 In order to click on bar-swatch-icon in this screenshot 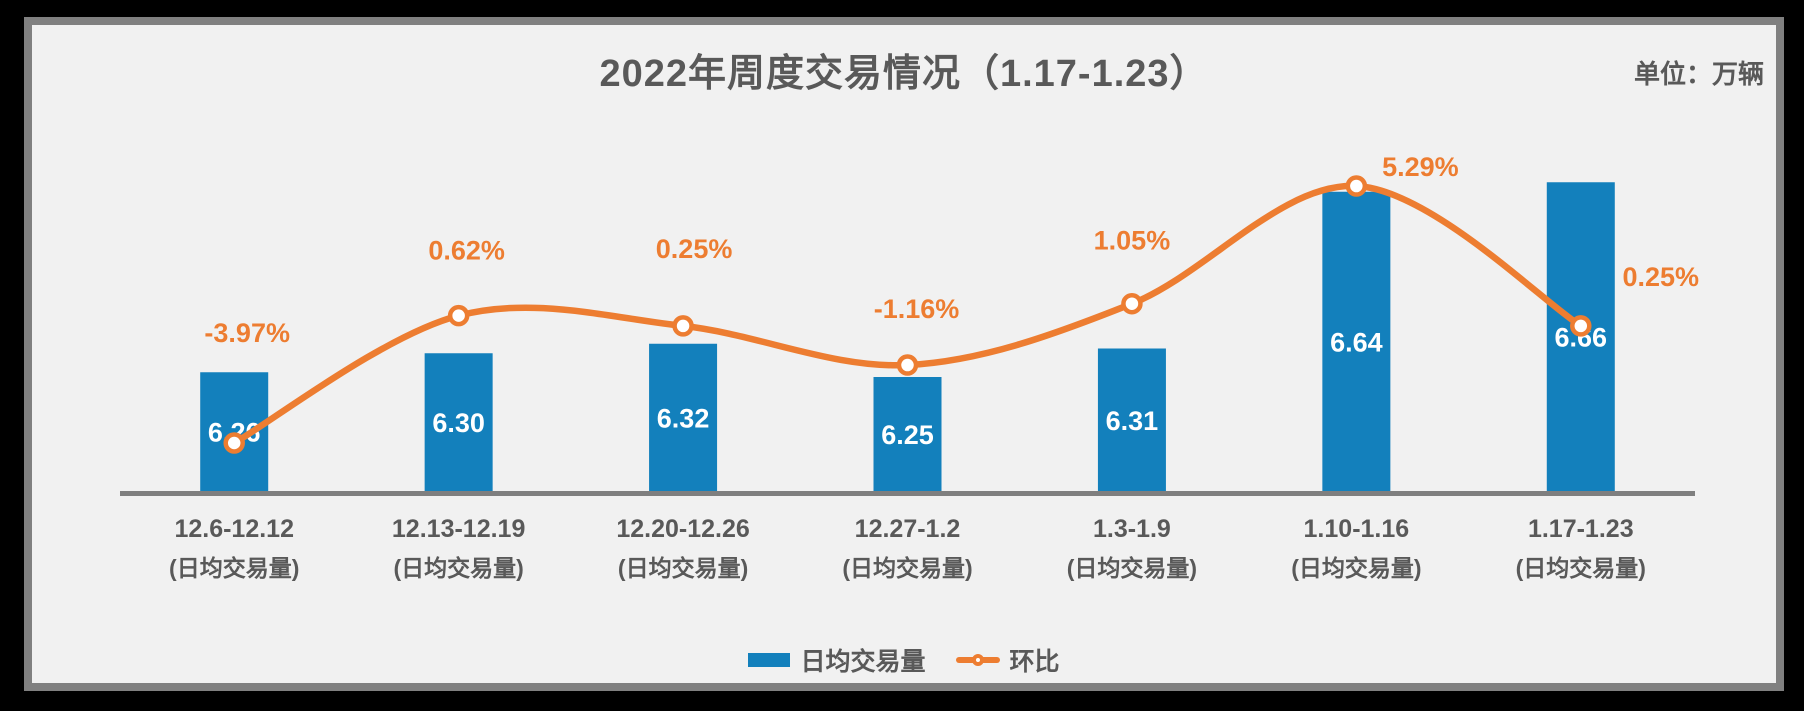, I will do `click(769, 660)`.